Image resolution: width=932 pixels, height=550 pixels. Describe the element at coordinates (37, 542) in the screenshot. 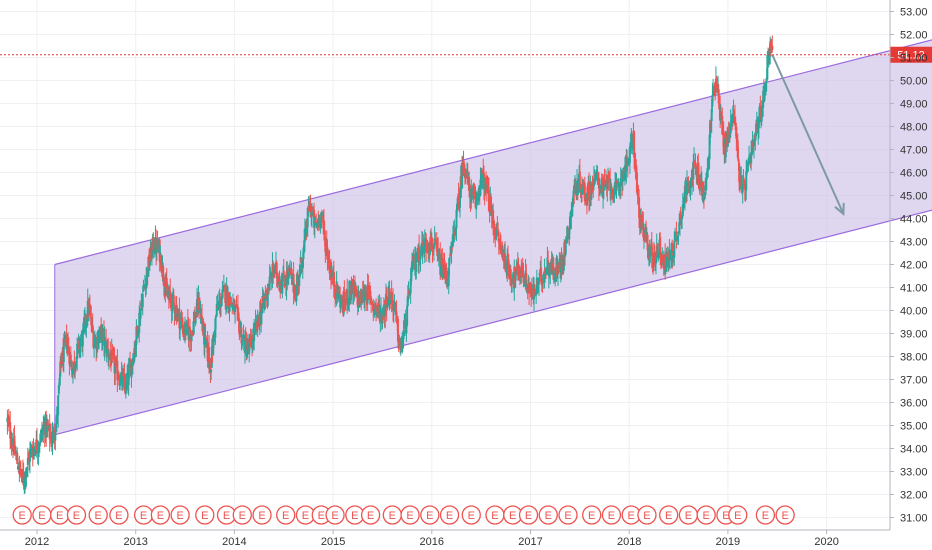

I see `x-tick-label: 2012` at that location.